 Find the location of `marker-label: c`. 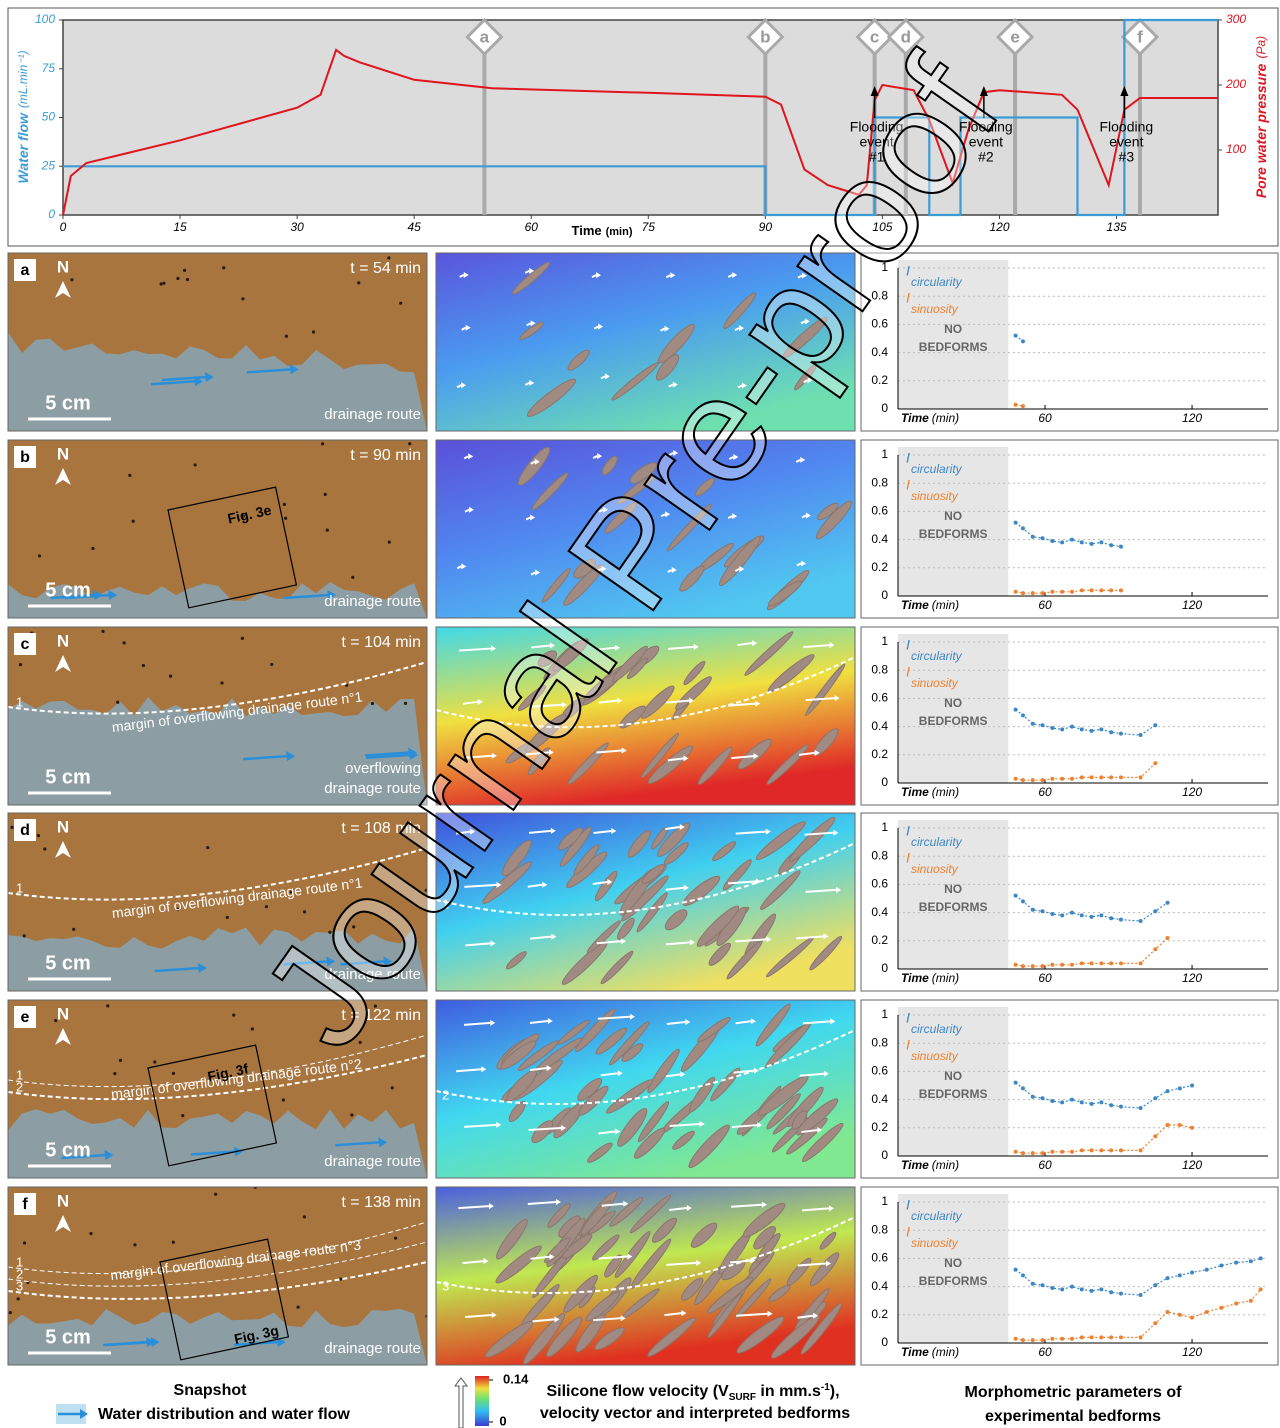

marker-label: c is located at coordinates (874, 36).